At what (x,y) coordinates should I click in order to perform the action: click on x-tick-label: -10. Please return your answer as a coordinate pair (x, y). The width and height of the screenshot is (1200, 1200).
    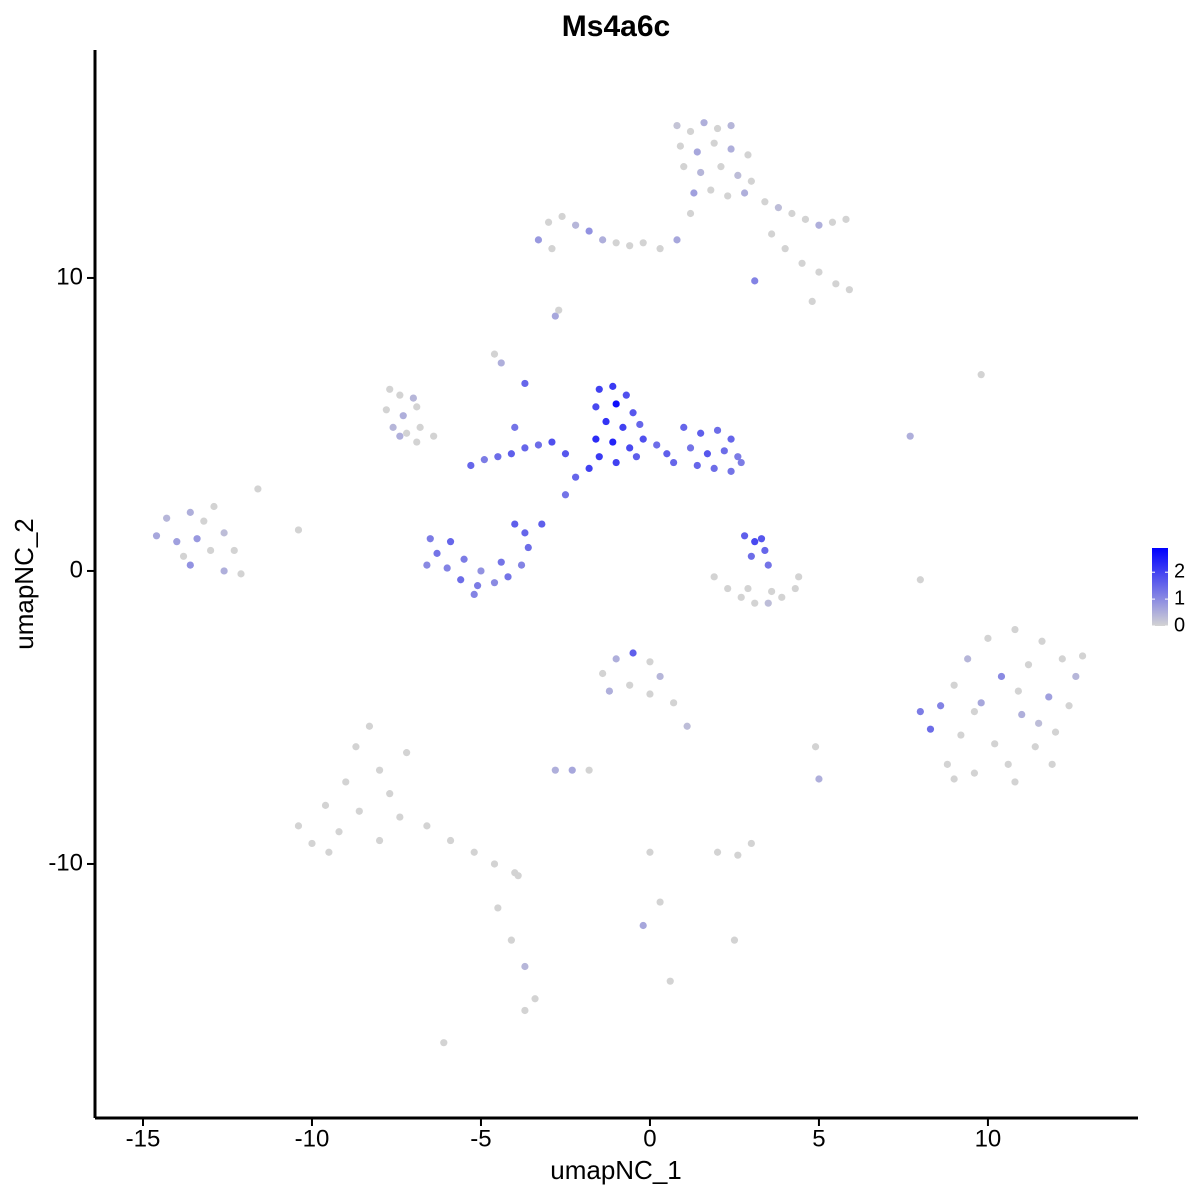
    Looking at the image, I should click on (312, 1138).